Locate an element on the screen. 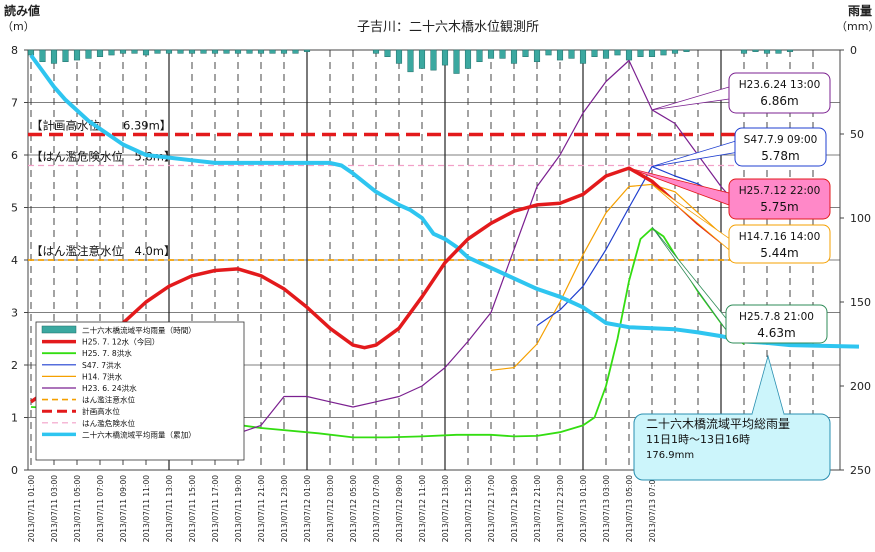  right-axis-unit: （mm） is located at coordinates (855, 26).